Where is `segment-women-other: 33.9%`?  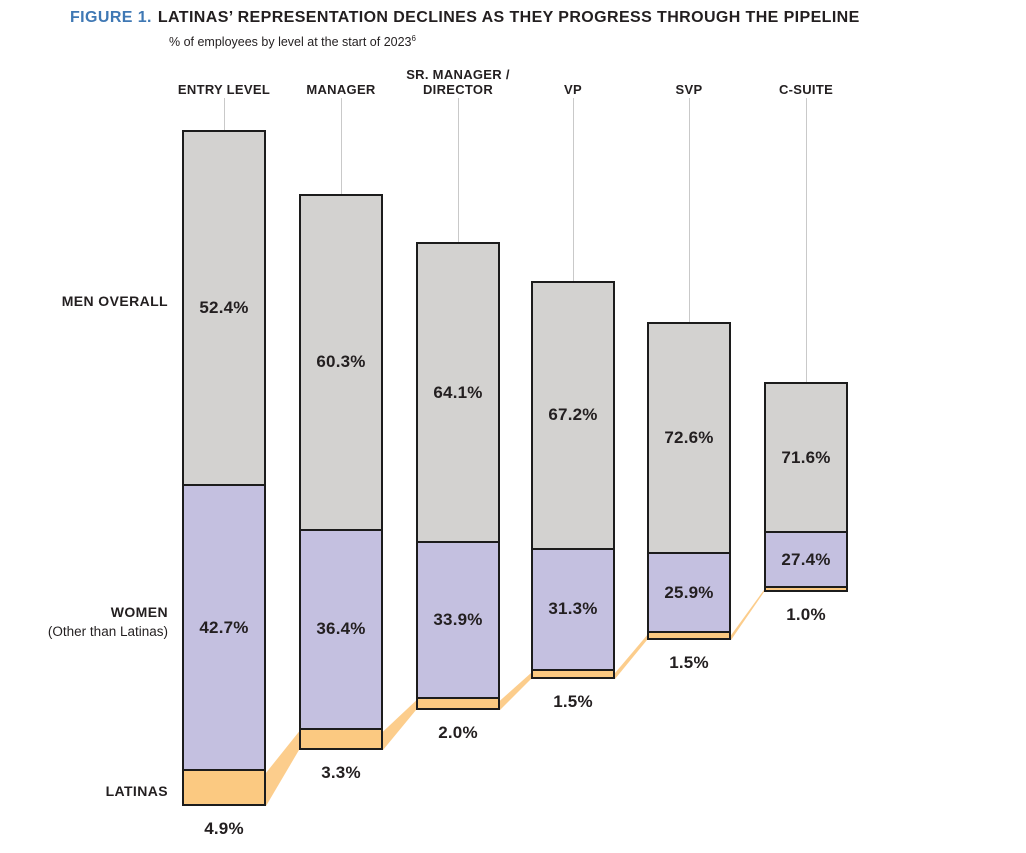 segment-women-other: 33.9% is located at coordinates (458, 620).